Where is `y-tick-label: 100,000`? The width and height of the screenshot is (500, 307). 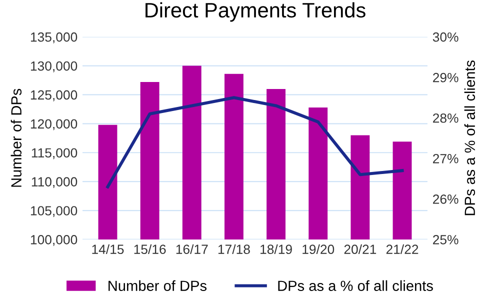
y-tick-label: 100,000 is located at coordinates (54, 240).